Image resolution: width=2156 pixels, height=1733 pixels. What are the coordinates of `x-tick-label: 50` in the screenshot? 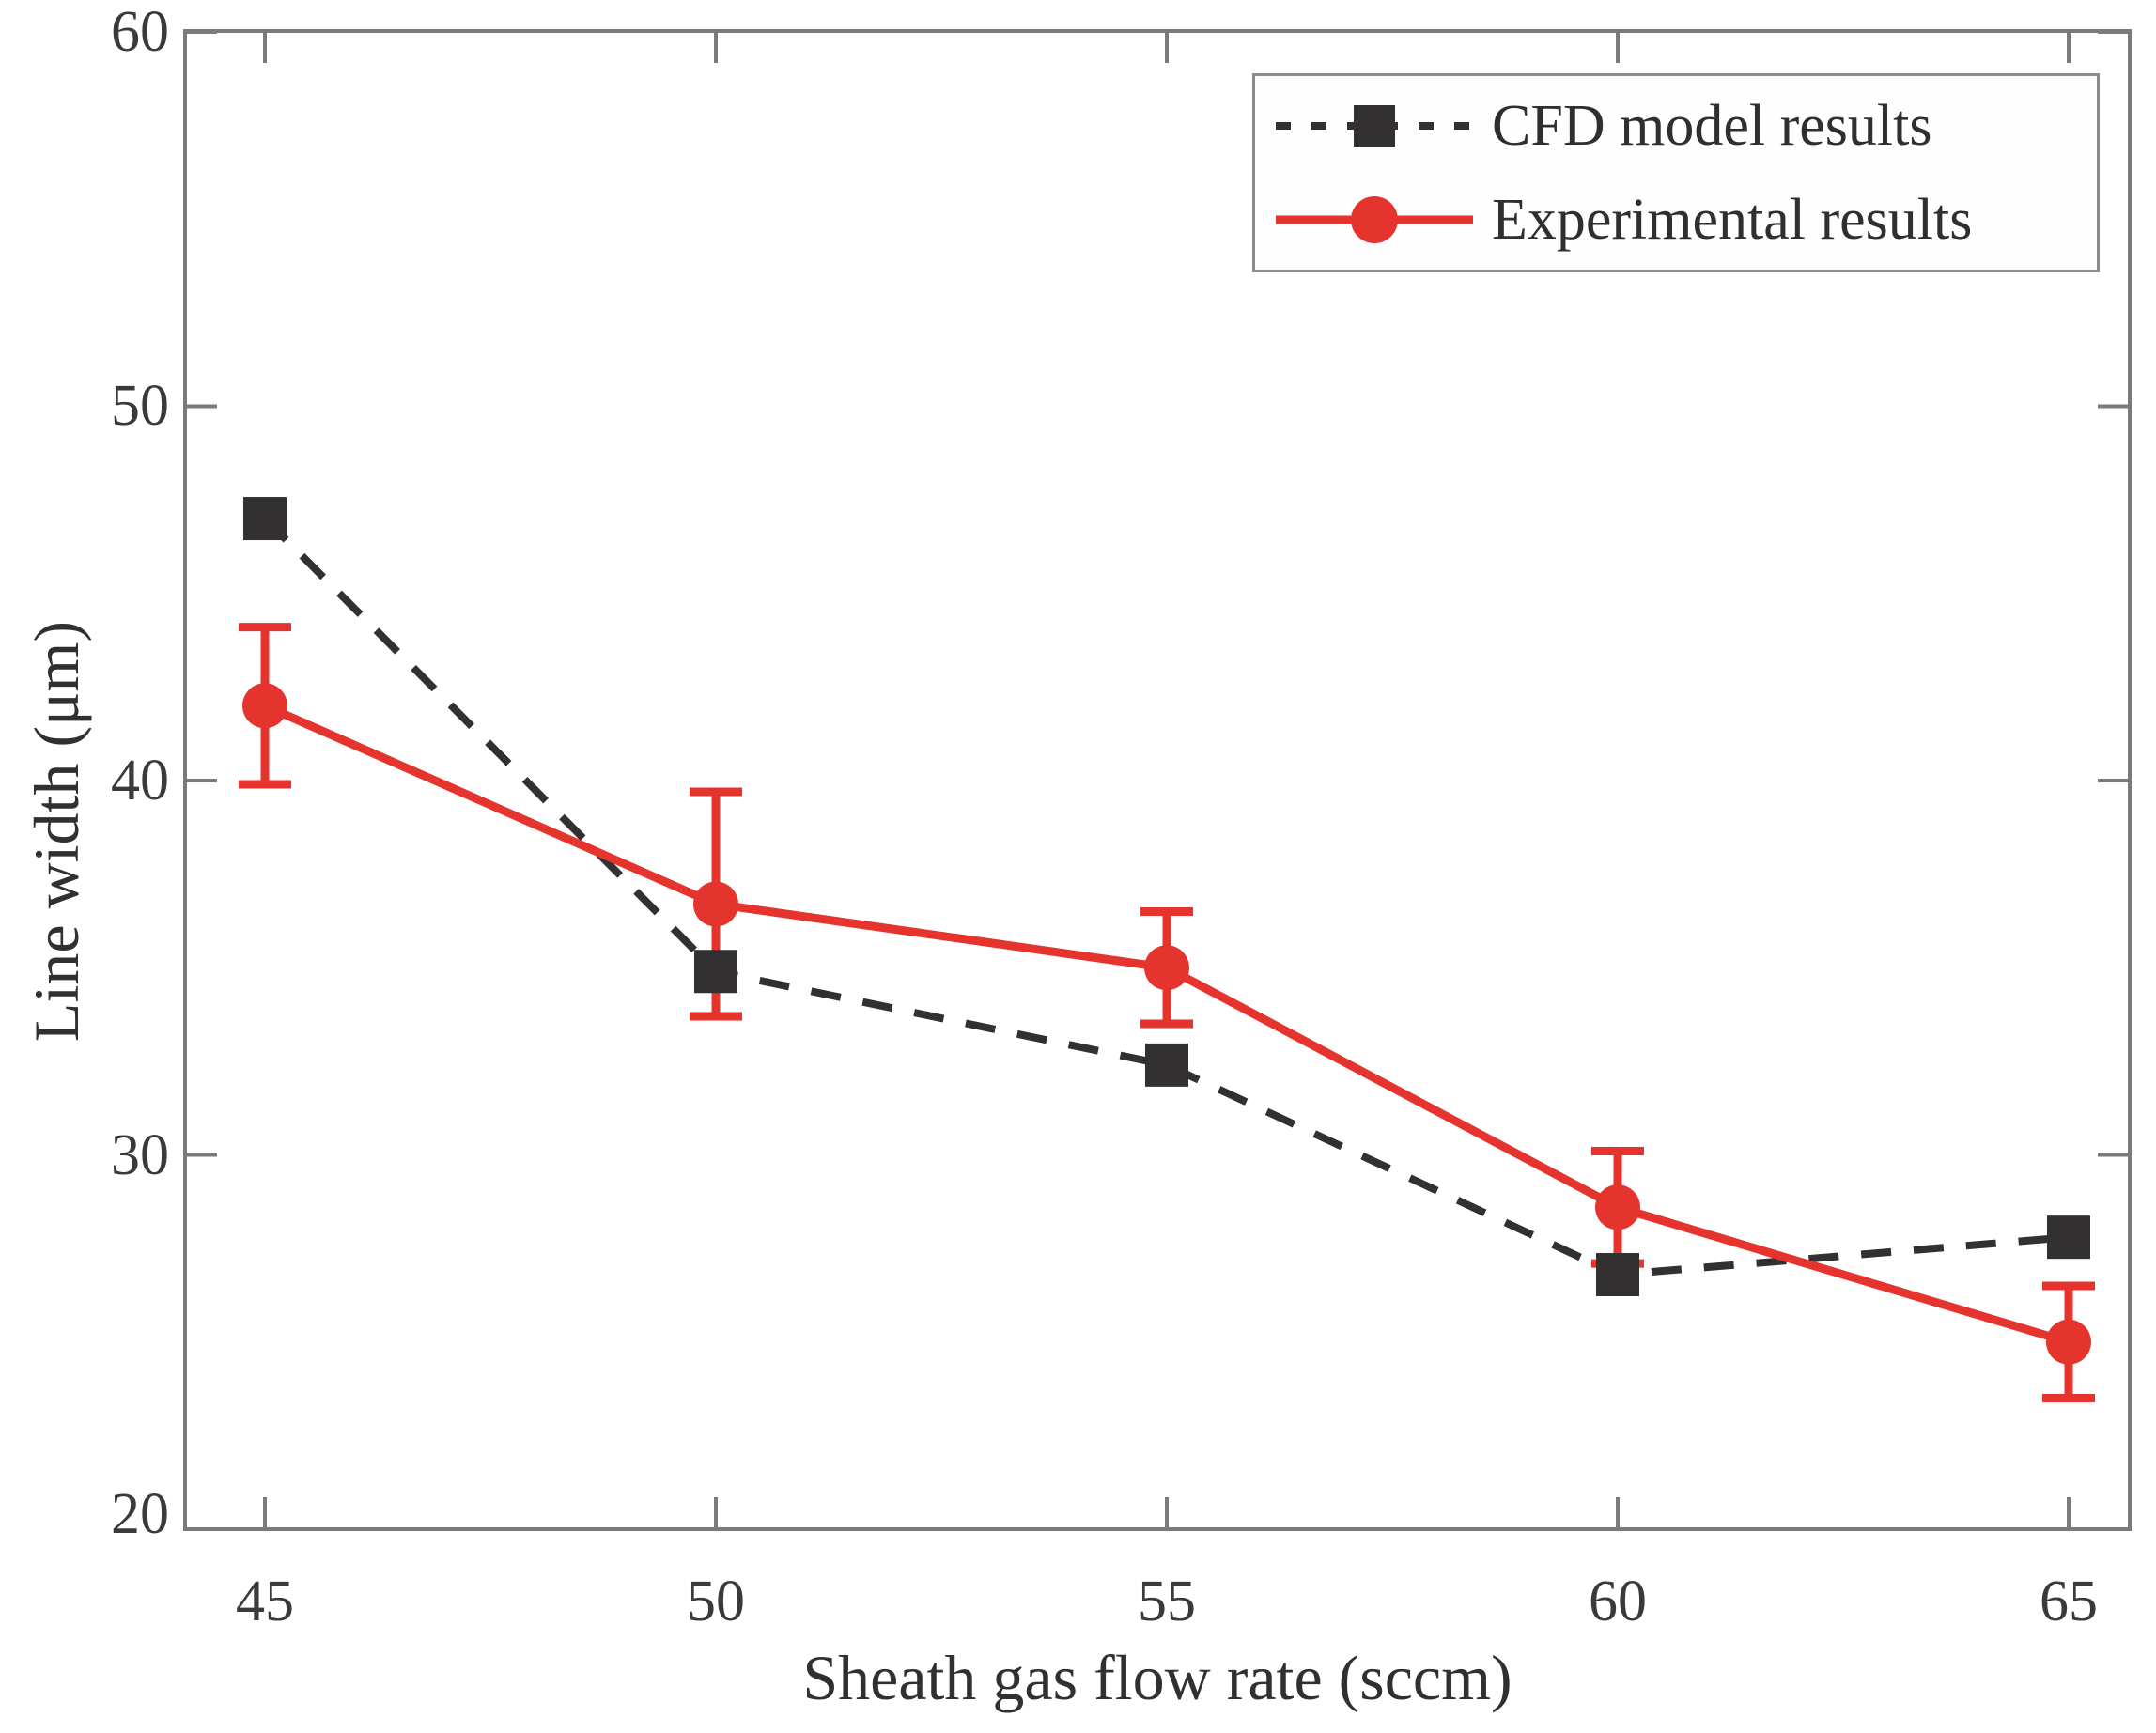 It's located at (716, 1601).